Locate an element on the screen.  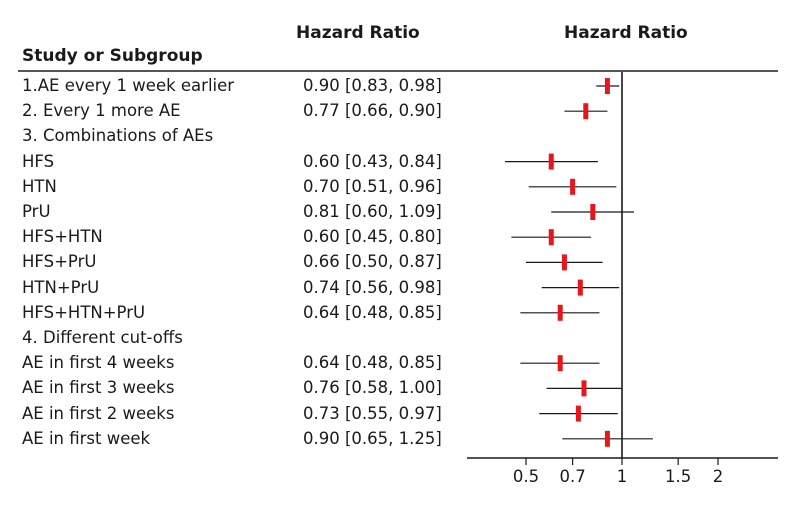
hazard-ratio-plot-header: Hazard Ratio is located at coordinates (626, 33).